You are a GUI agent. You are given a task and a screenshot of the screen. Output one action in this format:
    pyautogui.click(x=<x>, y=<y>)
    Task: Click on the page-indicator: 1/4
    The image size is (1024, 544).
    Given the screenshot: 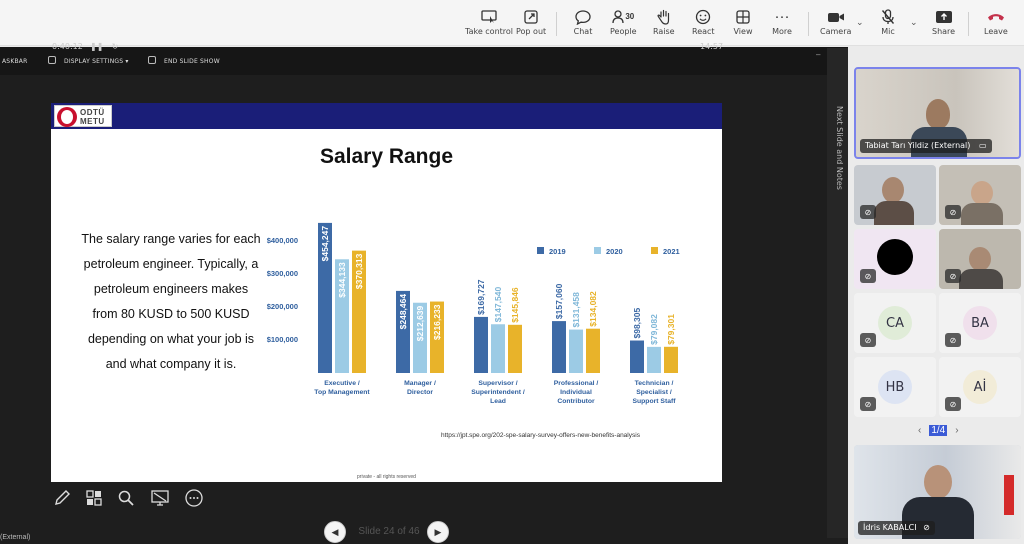 What is the action you would take?
    pyautogui.click(x=938, y=430)
    